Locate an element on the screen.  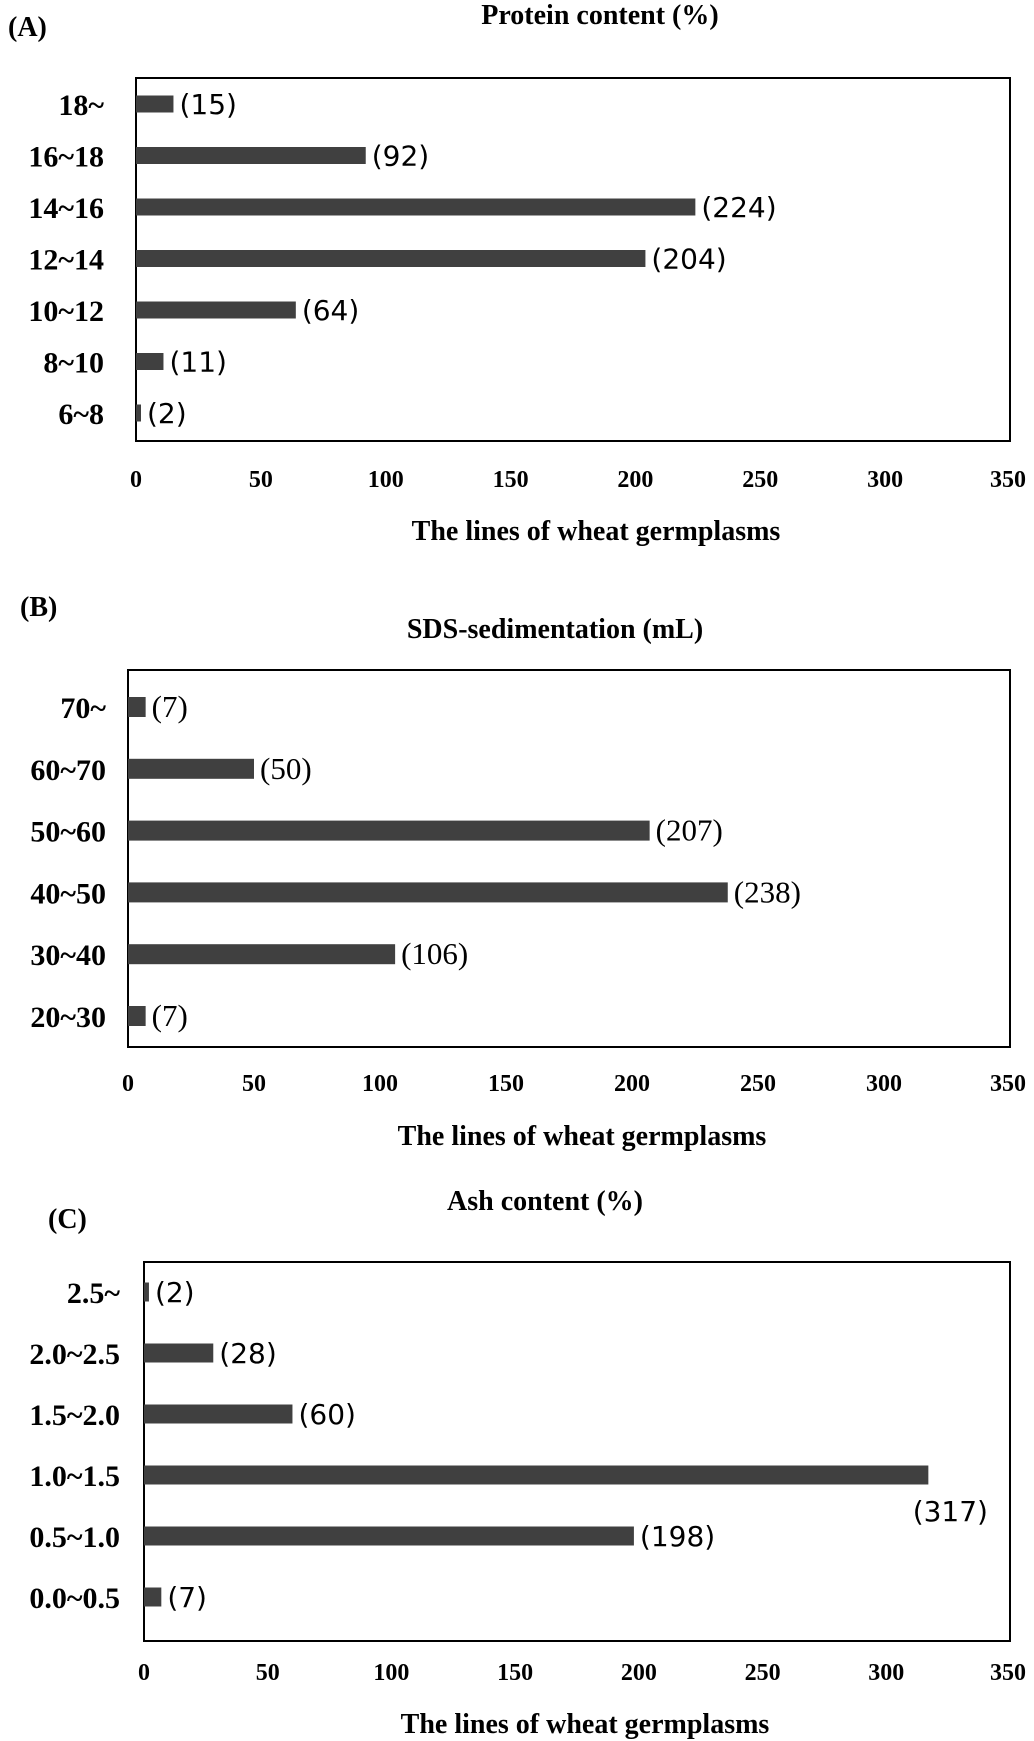
y-tick-label: 18~ is located at coordinates (81, 105).